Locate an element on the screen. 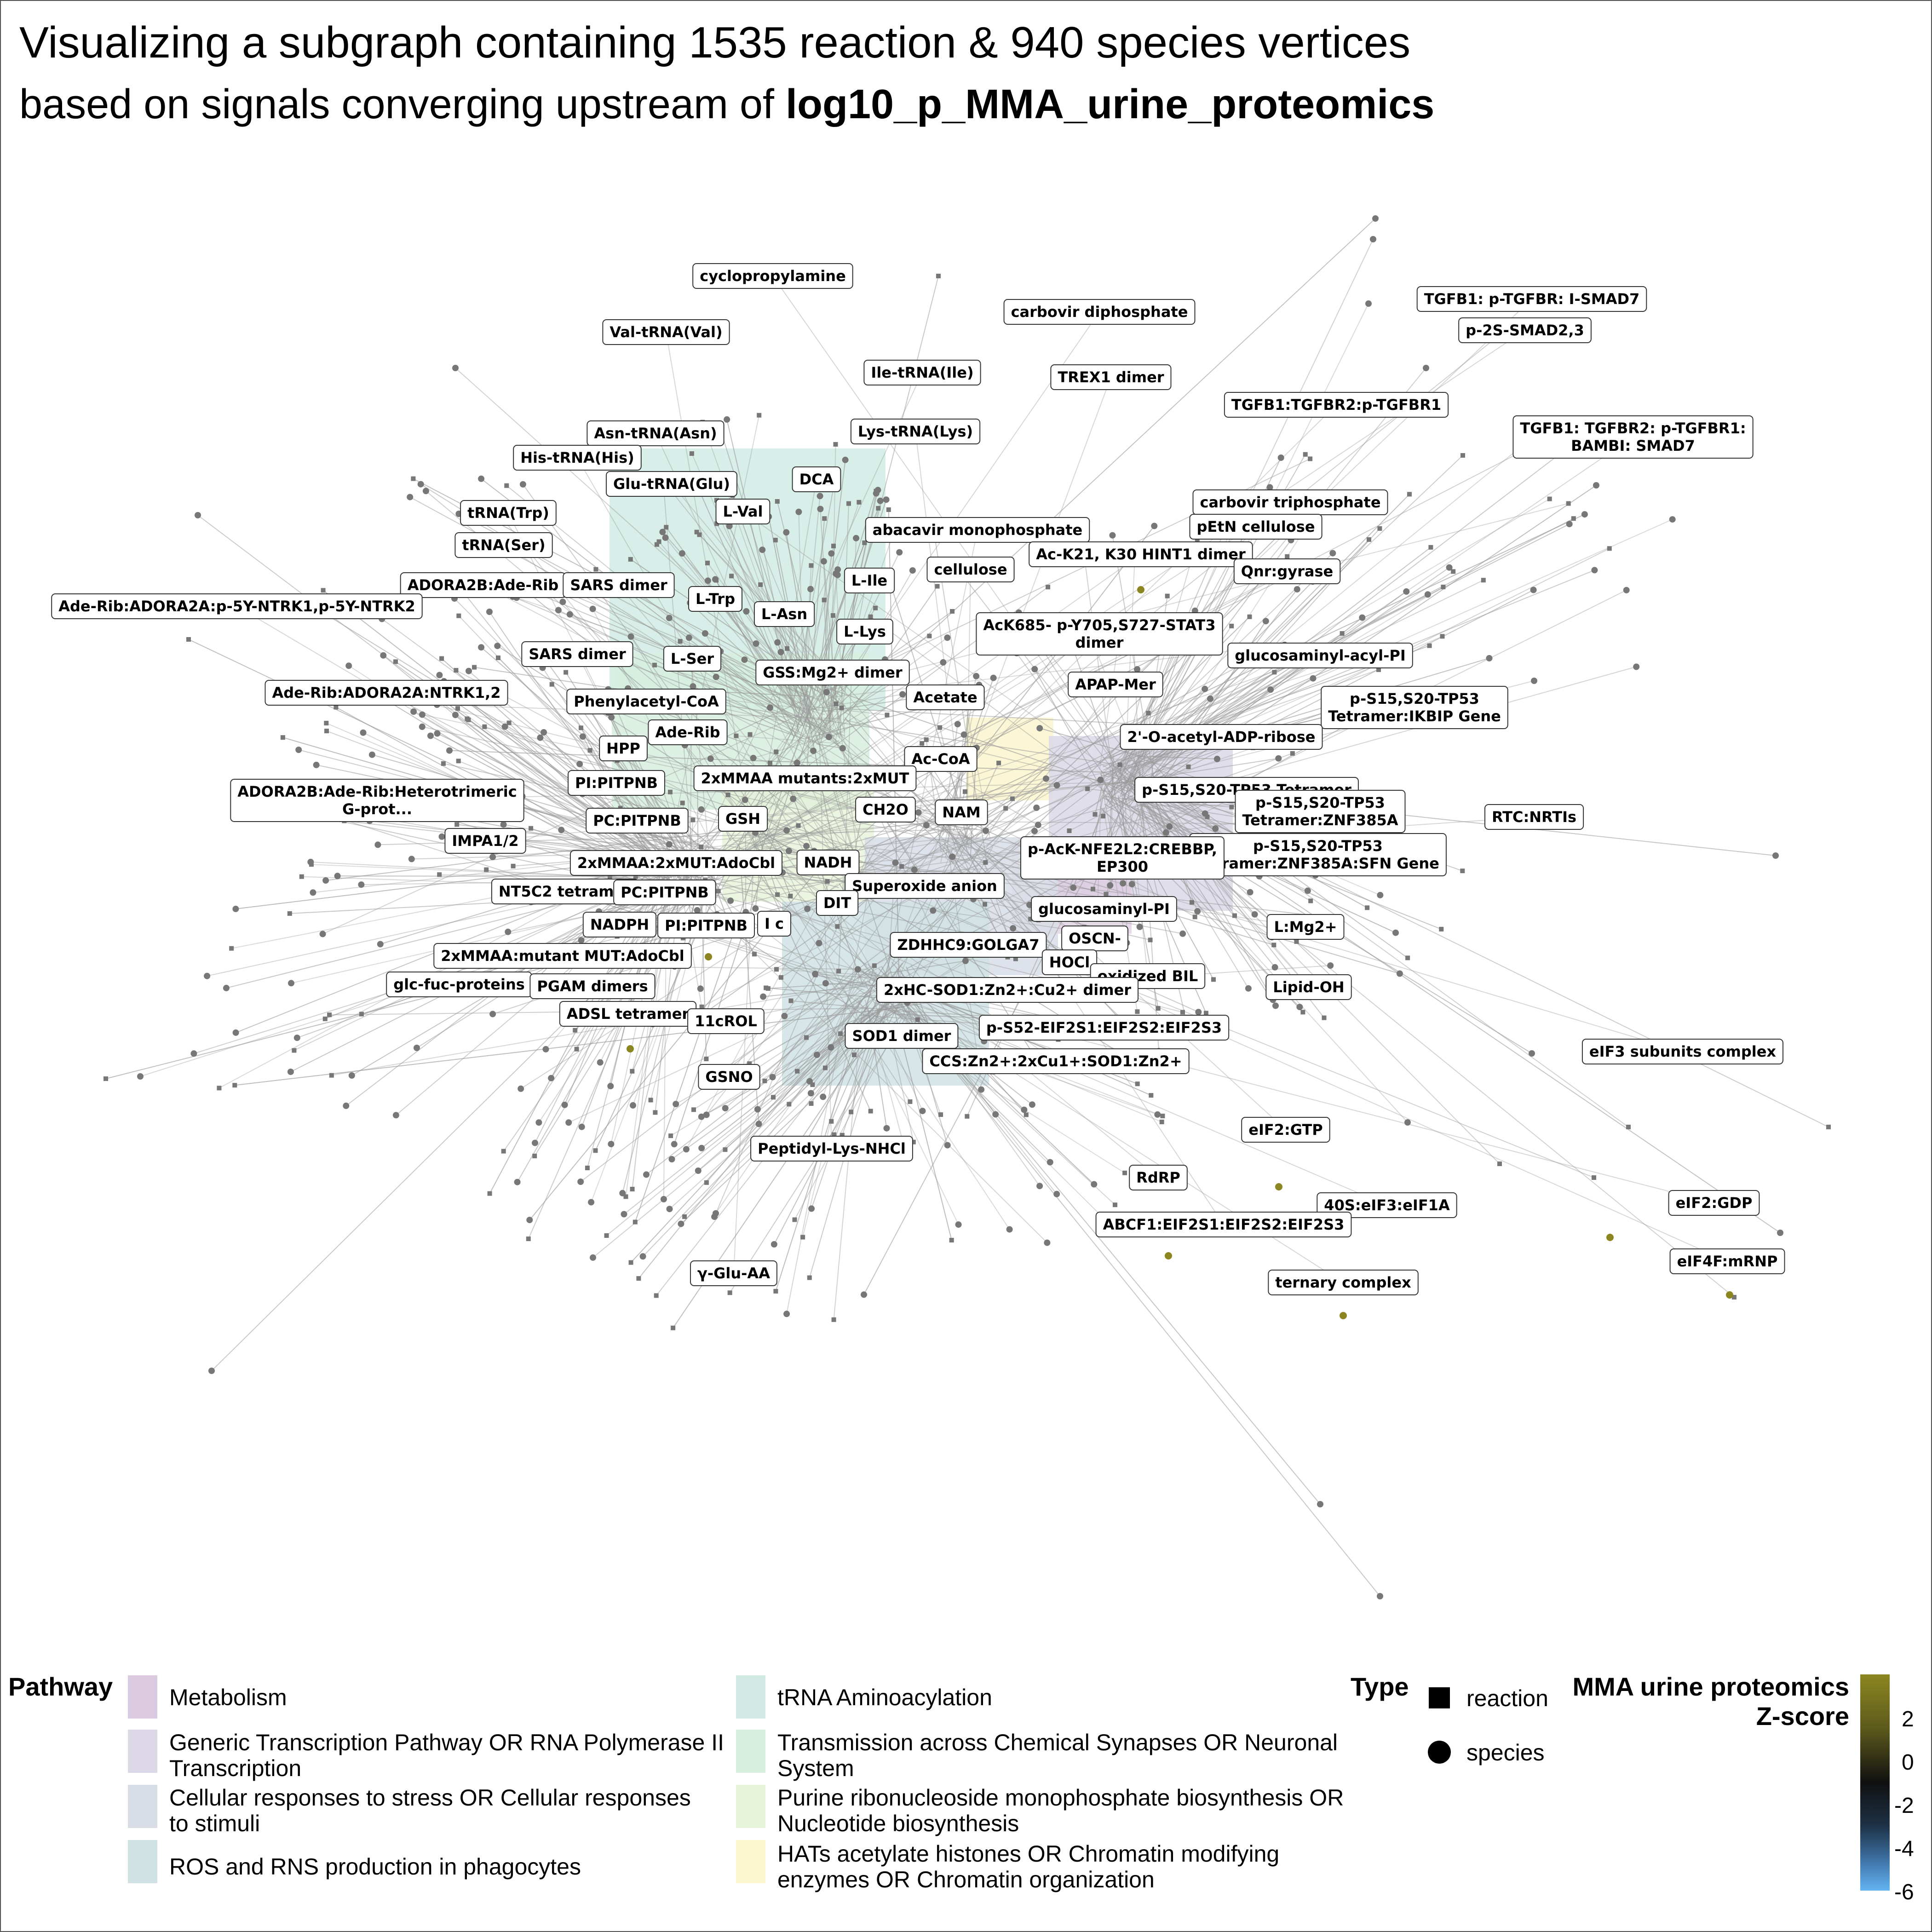 This screenshot has width=1932, height=1932. legend-label-species: species is located at coordinates (1505, 1752).